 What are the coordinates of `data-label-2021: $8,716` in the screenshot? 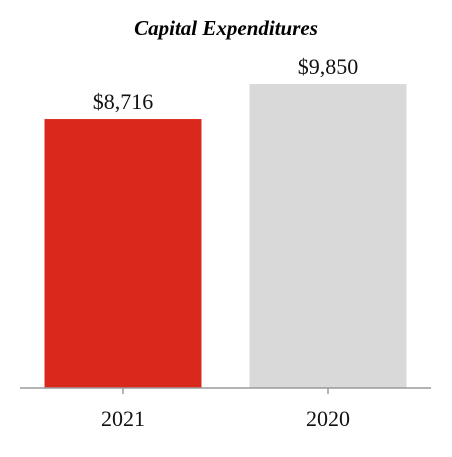 It's located at (123, 101).